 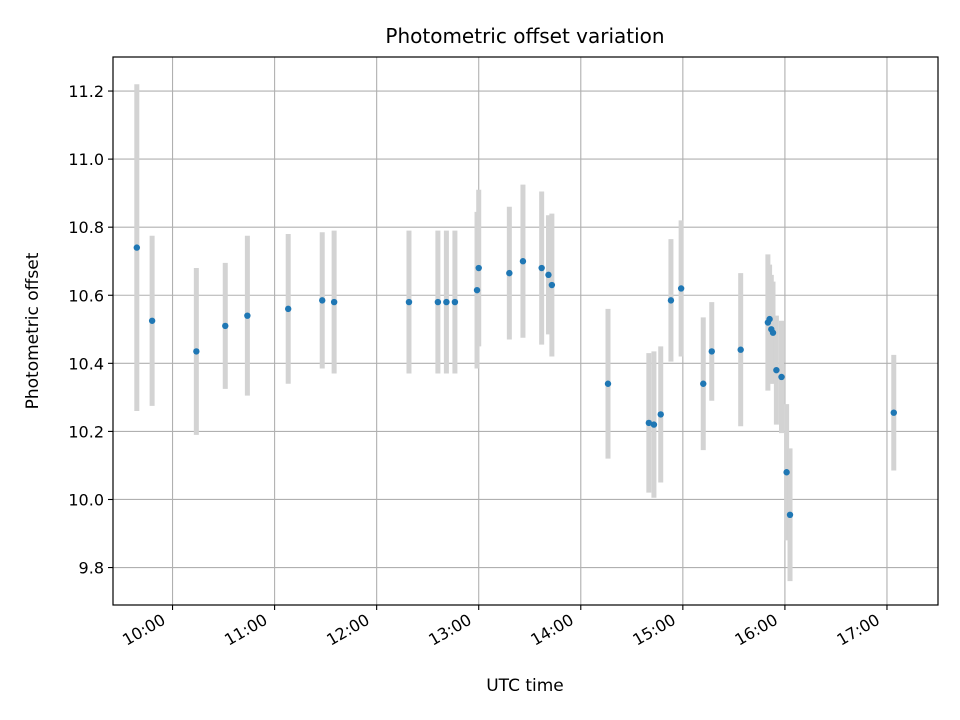 What do you see at coordinates (86, 91) in the screenshot?
I see `y-tick-label: 11.2` at bounding box center [86, 91].